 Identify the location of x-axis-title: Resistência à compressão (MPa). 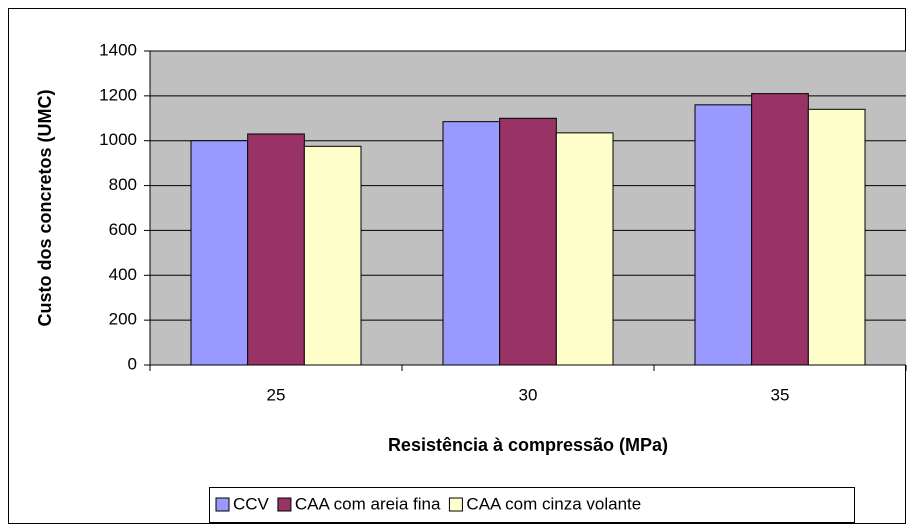
(528, 445).